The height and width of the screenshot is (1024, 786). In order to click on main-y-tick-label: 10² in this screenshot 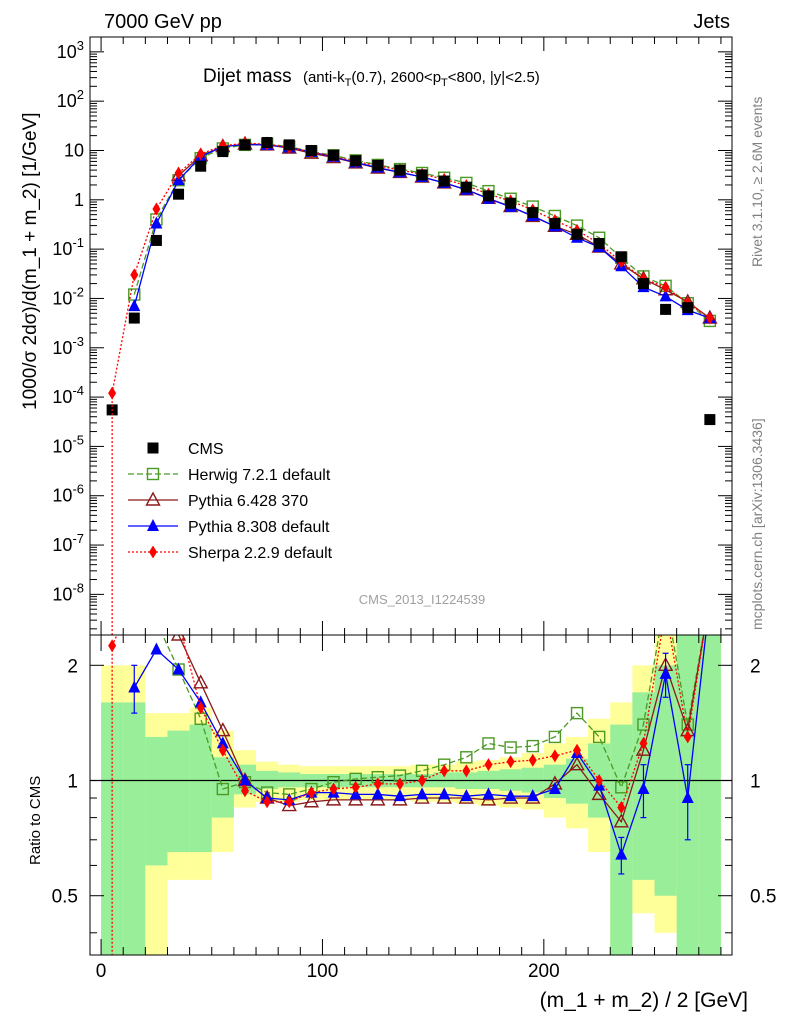, I will do `click(70, 99)`.